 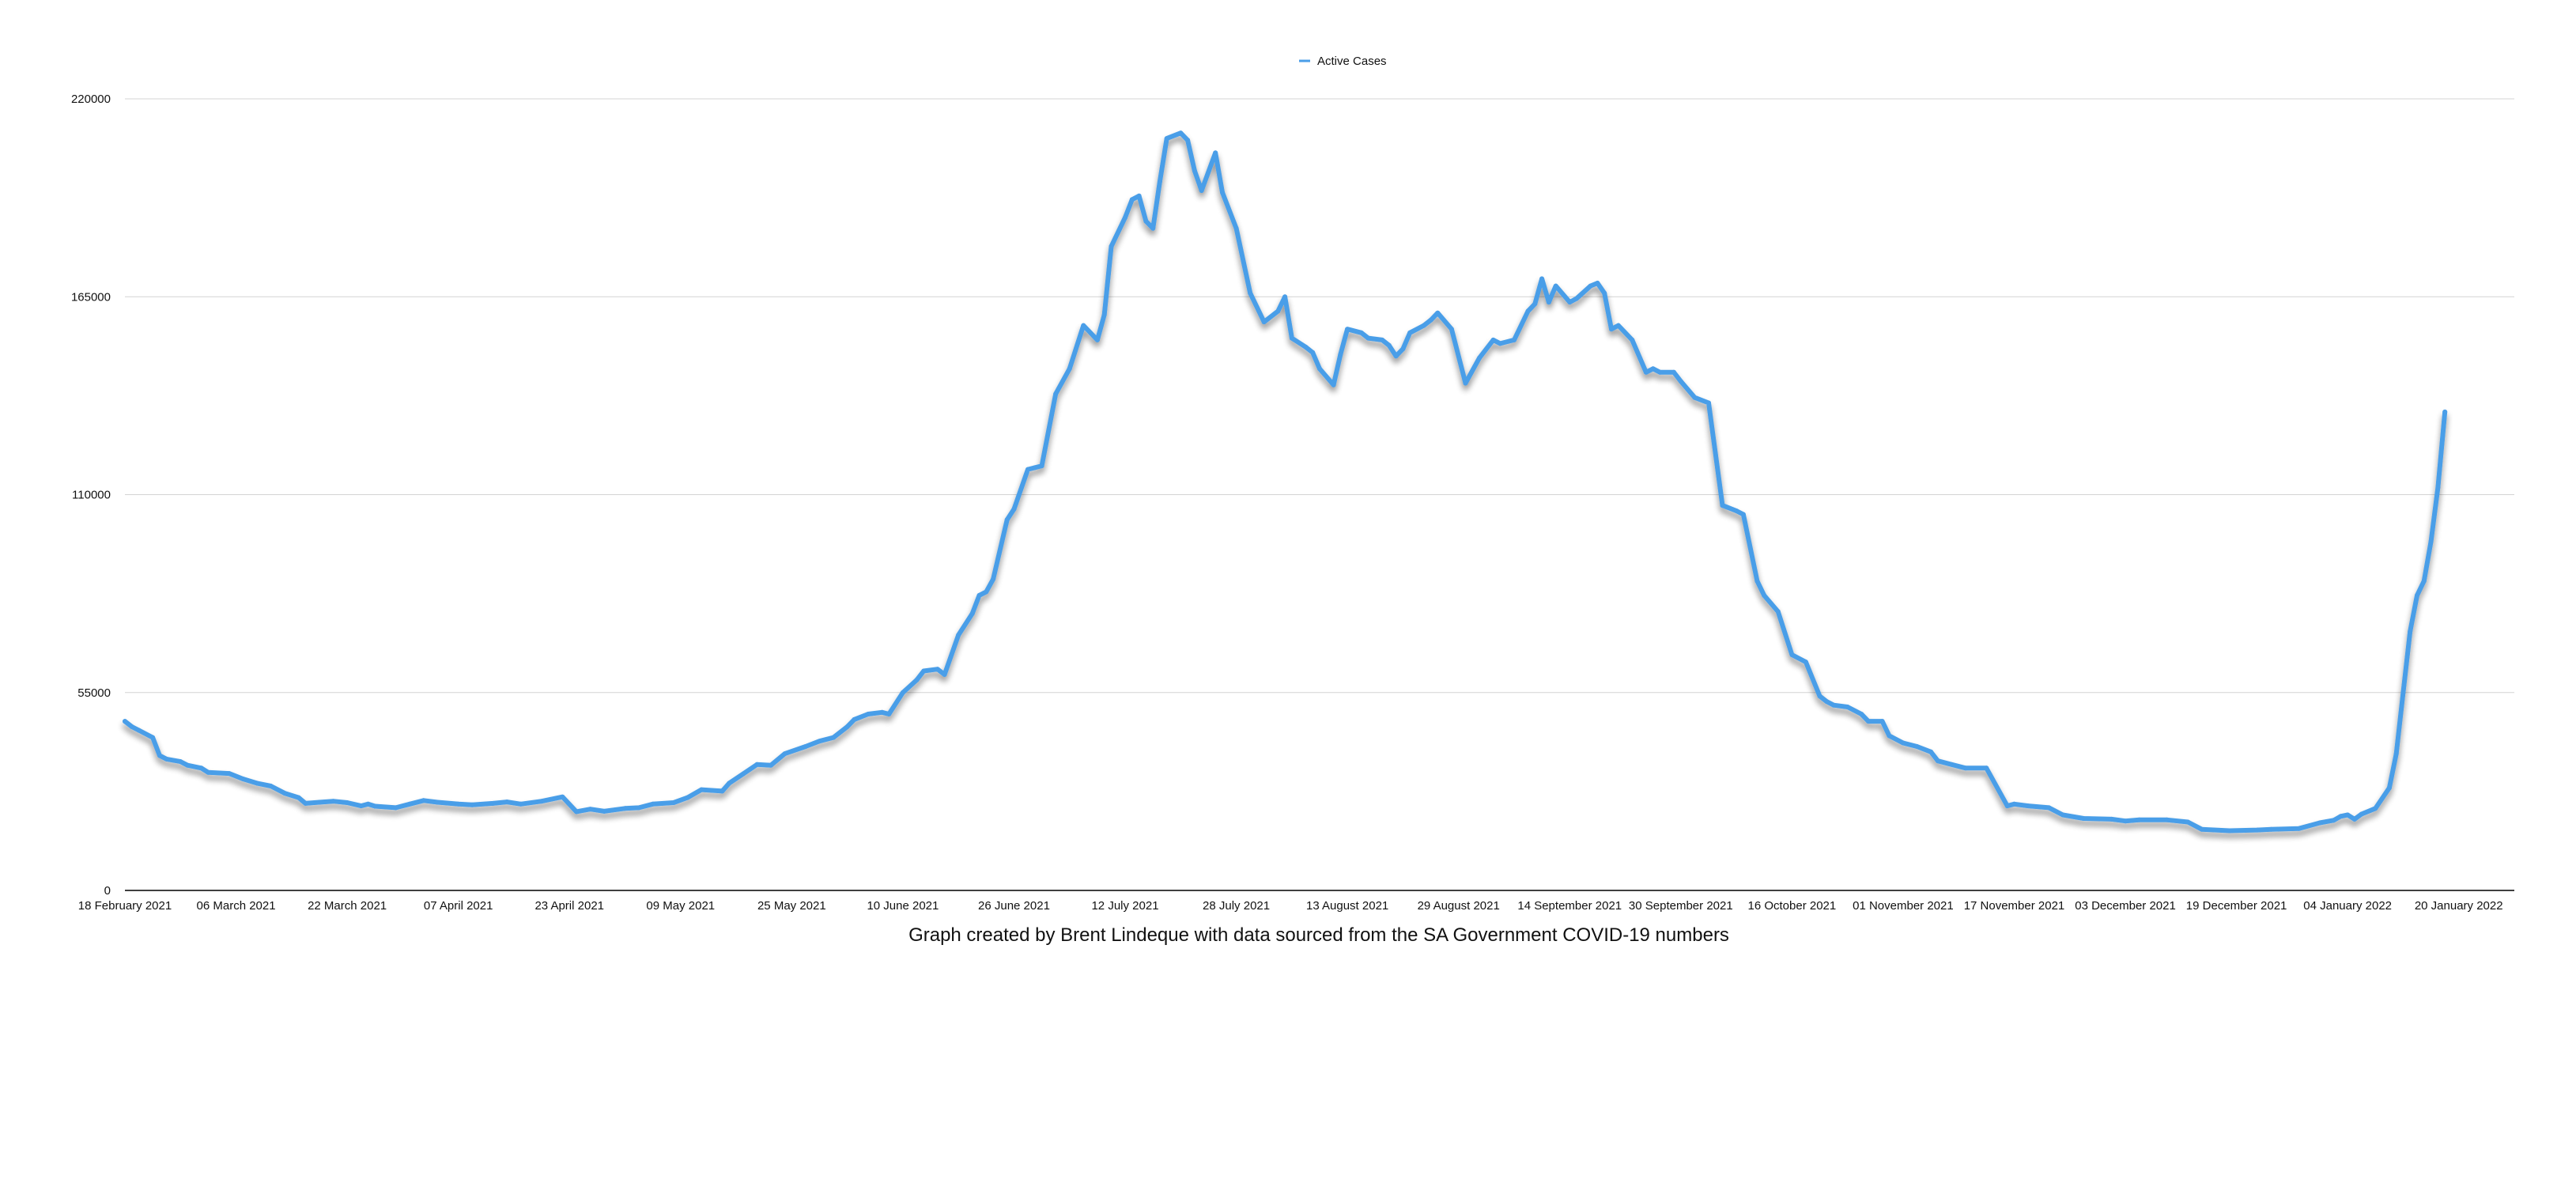 What do you see at coordinates (236, 906) in the screenshot?
I see `x-tick-label: 06 March 2021` at bounding box center [236, 906].